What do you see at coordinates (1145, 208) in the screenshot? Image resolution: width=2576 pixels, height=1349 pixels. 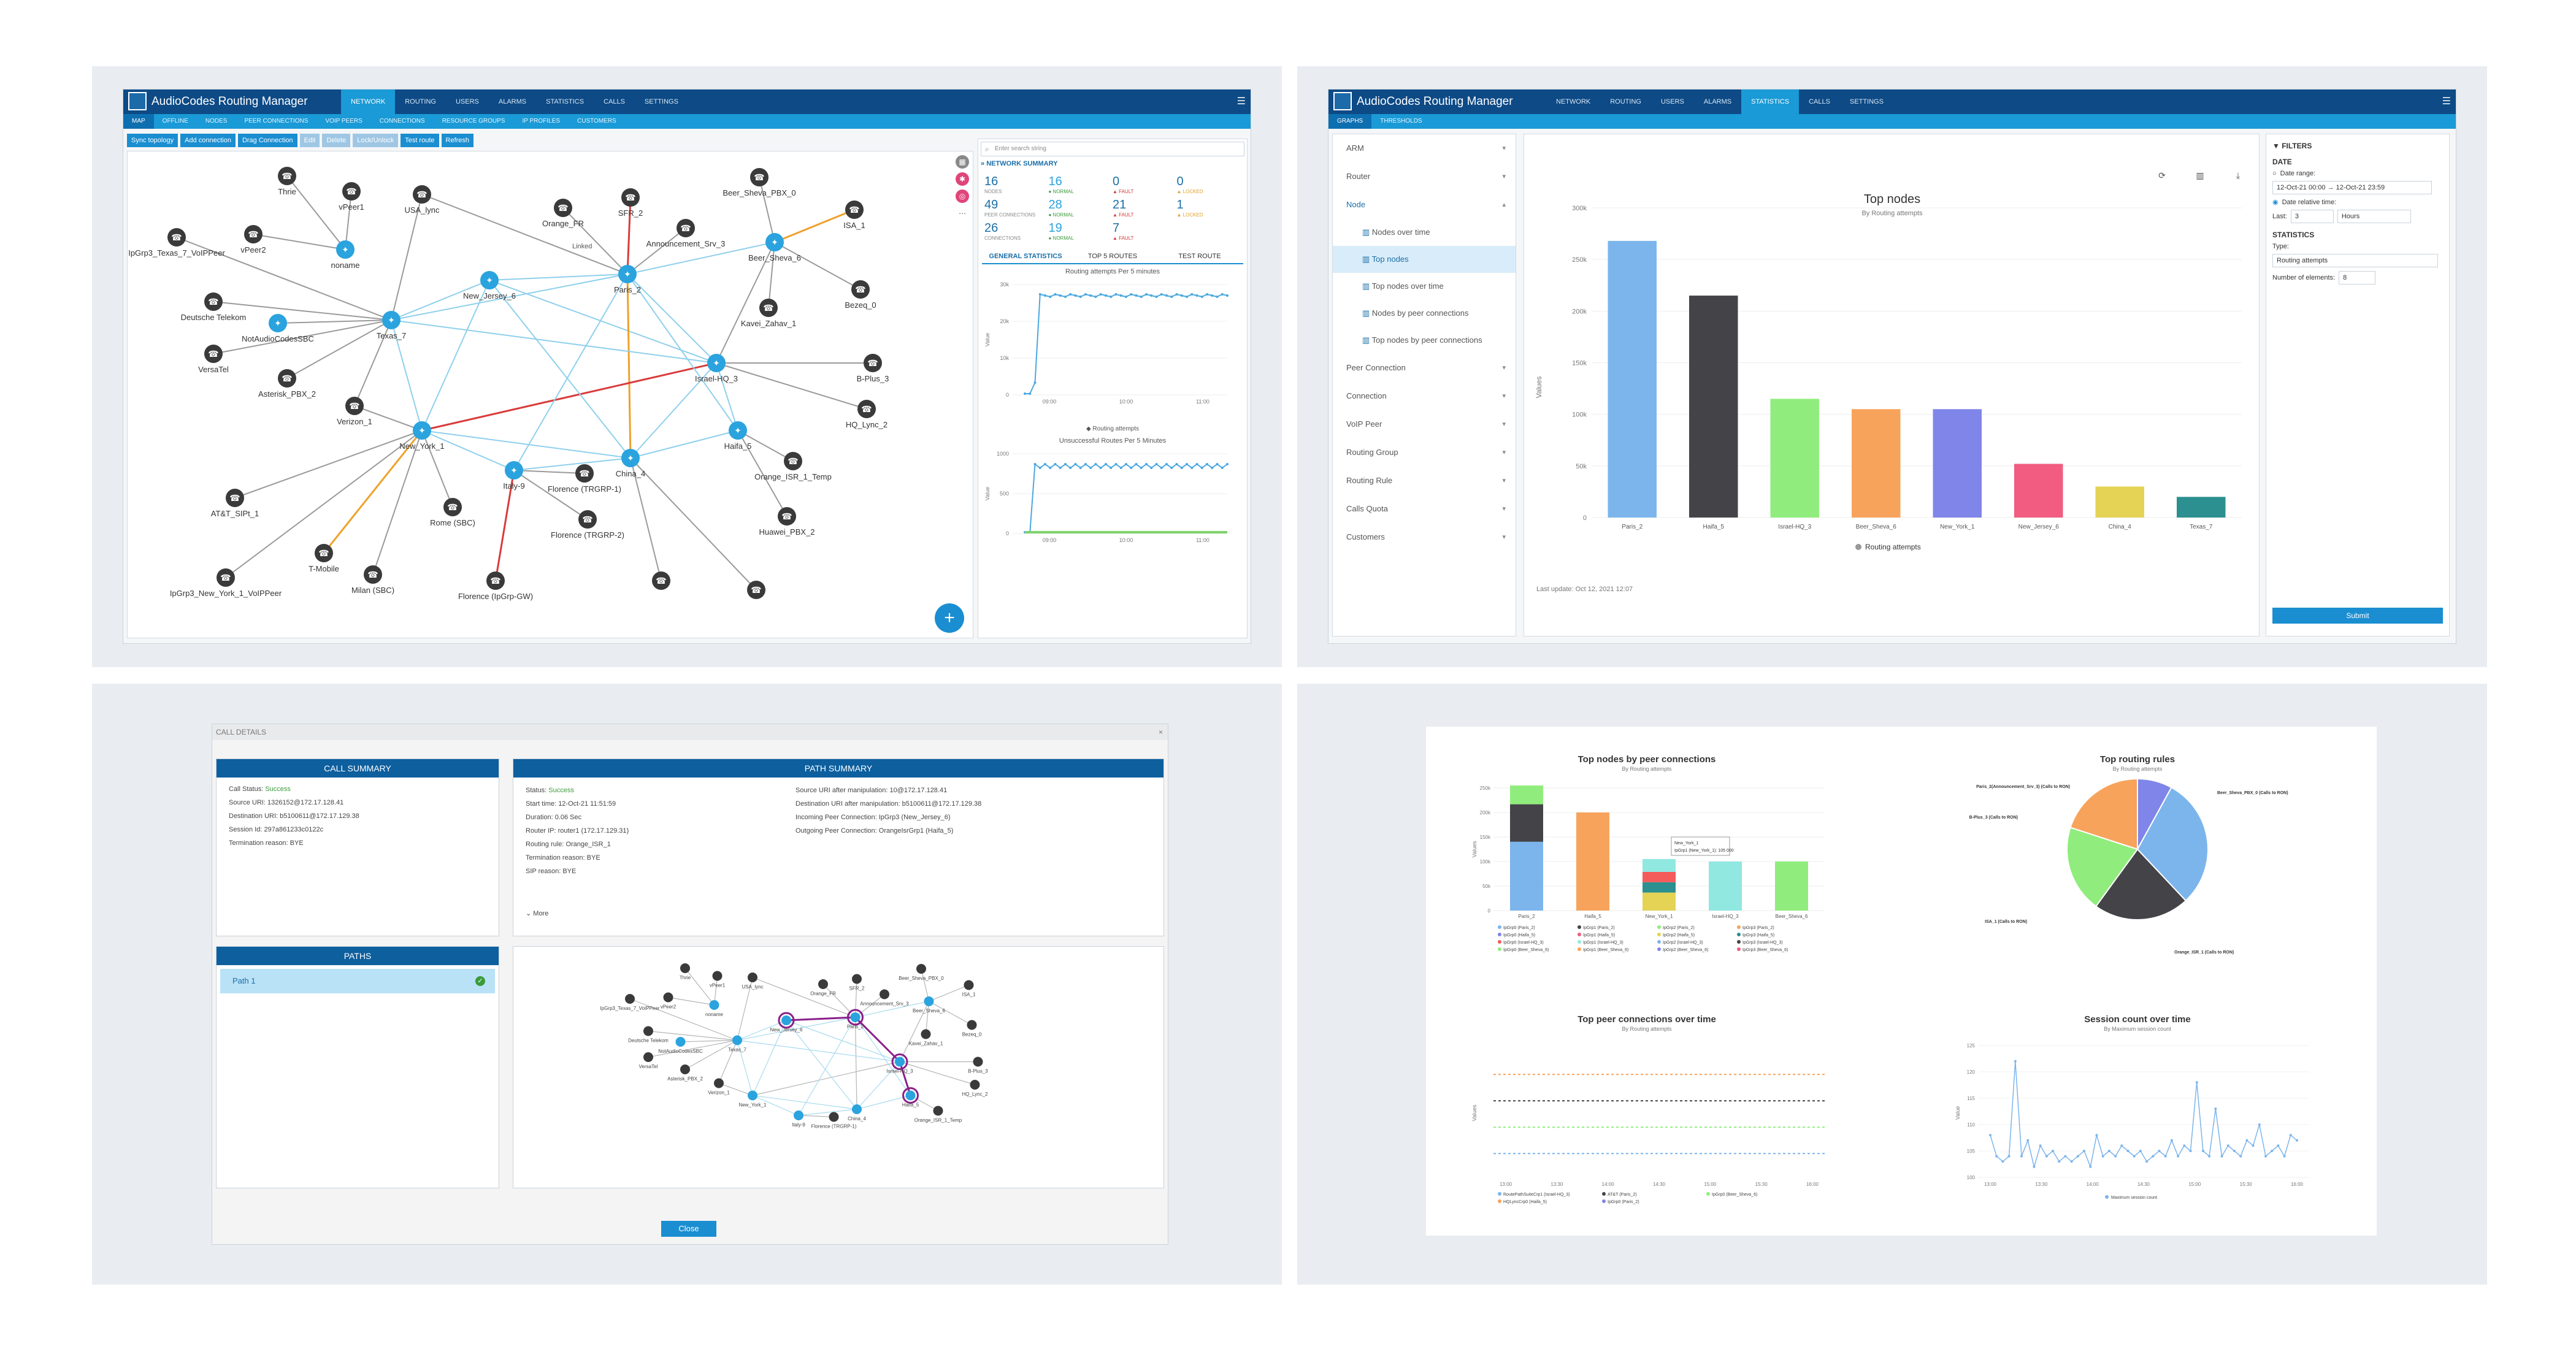 I see `summary-stat-1-2: 21 ▲ FAULT` at bounding box center [1145, 208].